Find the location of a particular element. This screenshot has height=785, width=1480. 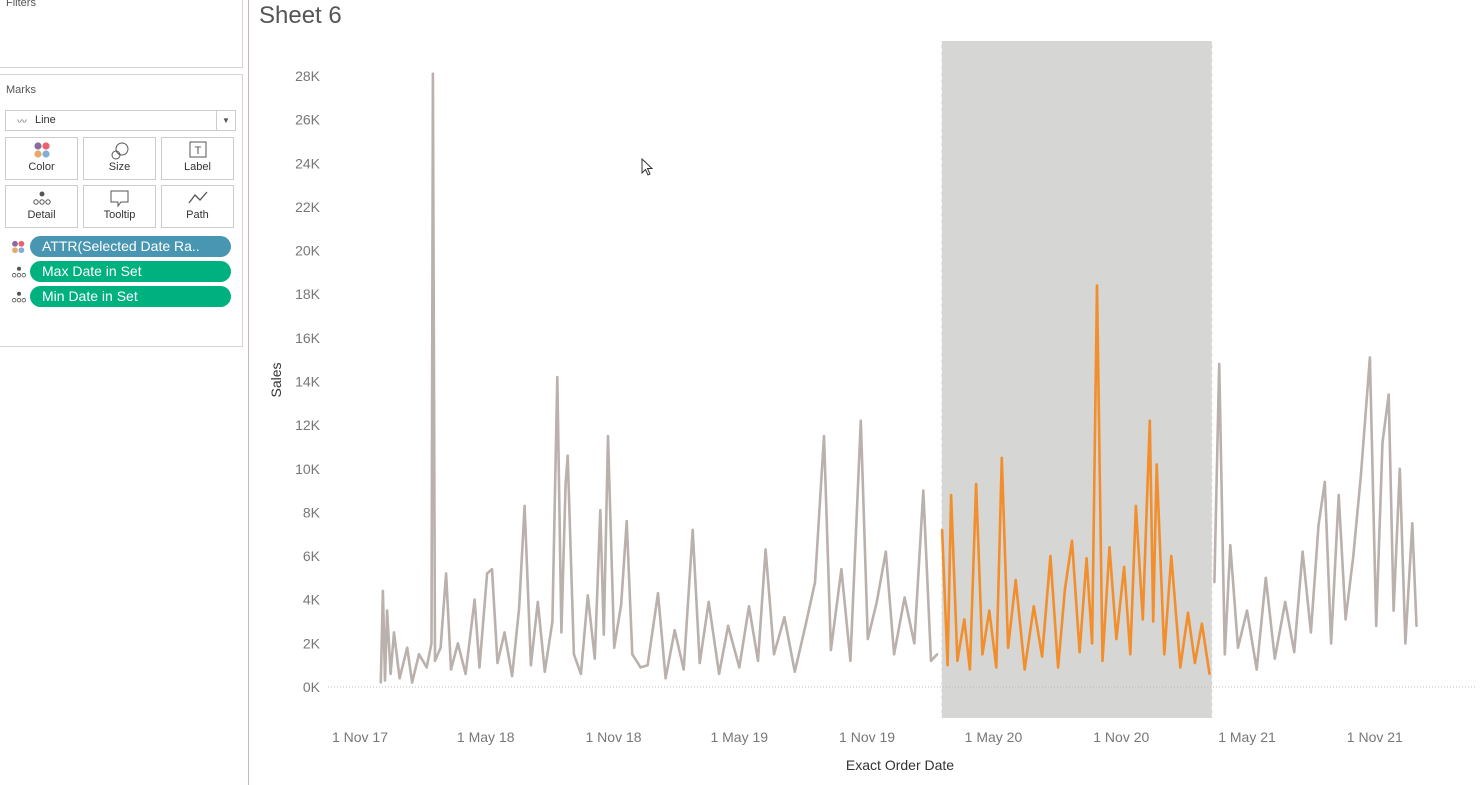

chevron-down-icon: ▼ is located at coordinates (225, 120).